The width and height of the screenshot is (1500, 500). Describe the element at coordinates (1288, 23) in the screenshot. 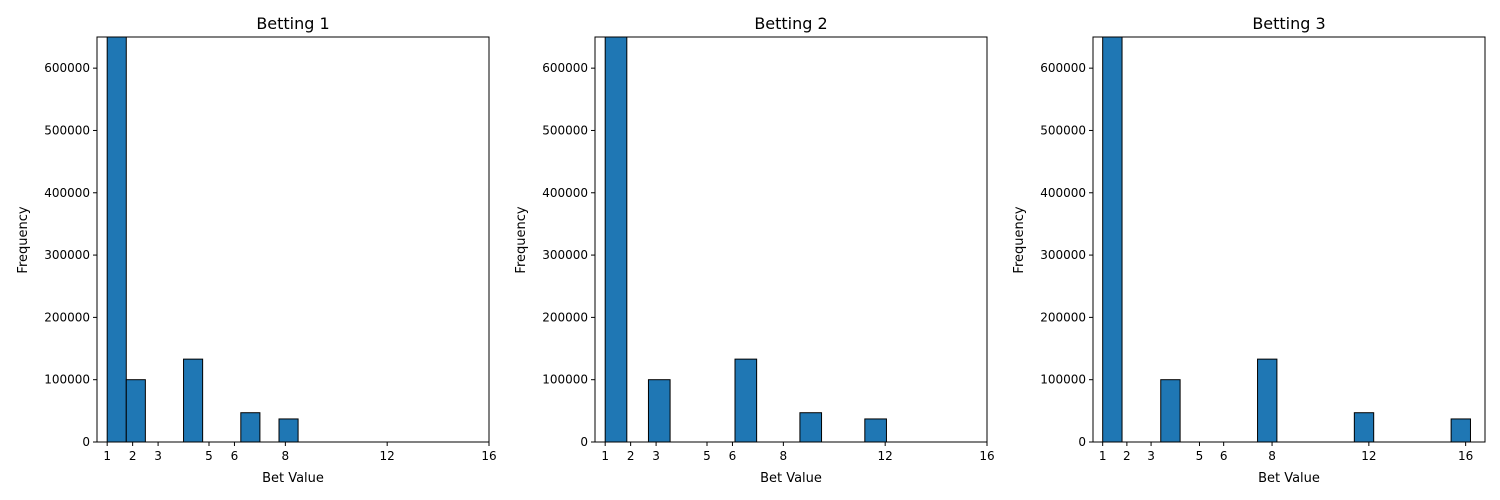

I see `chart-title: Betting 3` at that location.